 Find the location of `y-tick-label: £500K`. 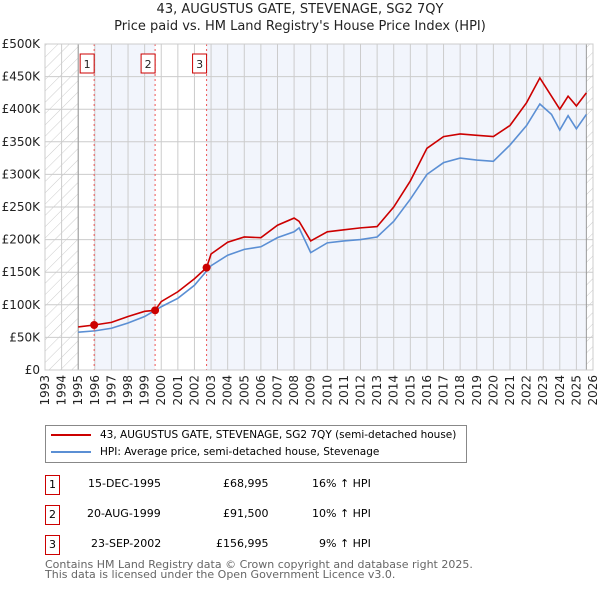

y-tick-label: £500K is located at coordinates (22, 44).